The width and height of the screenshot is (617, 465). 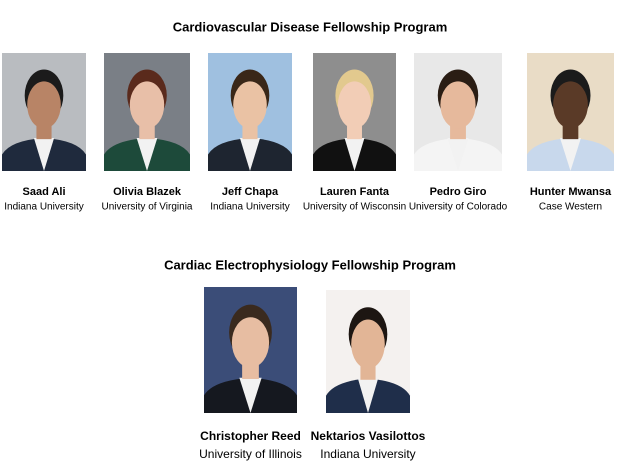 What do you see at coordinates (458, 192) in the screenshot?
I see `person-name: Pedro Giro` at bounding box center [458, 192].